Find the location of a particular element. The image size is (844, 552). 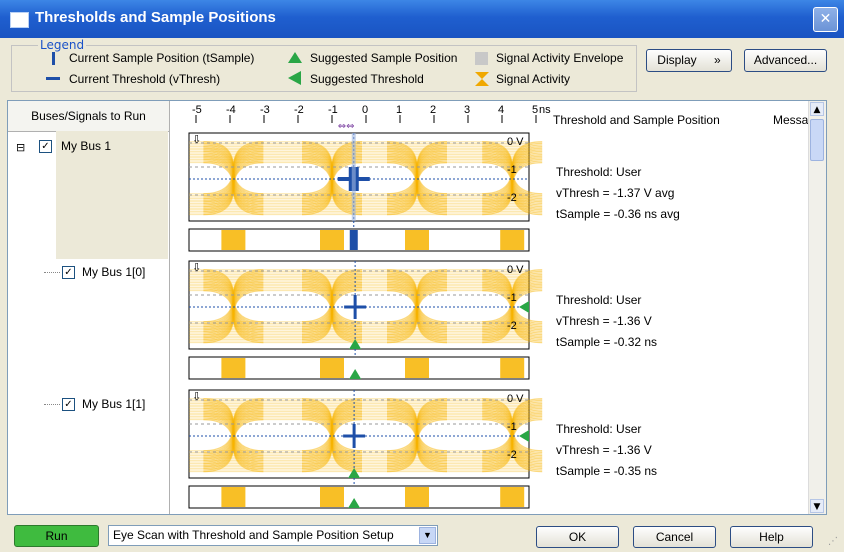

hourglass-icon is located at coordinates (482, 79).